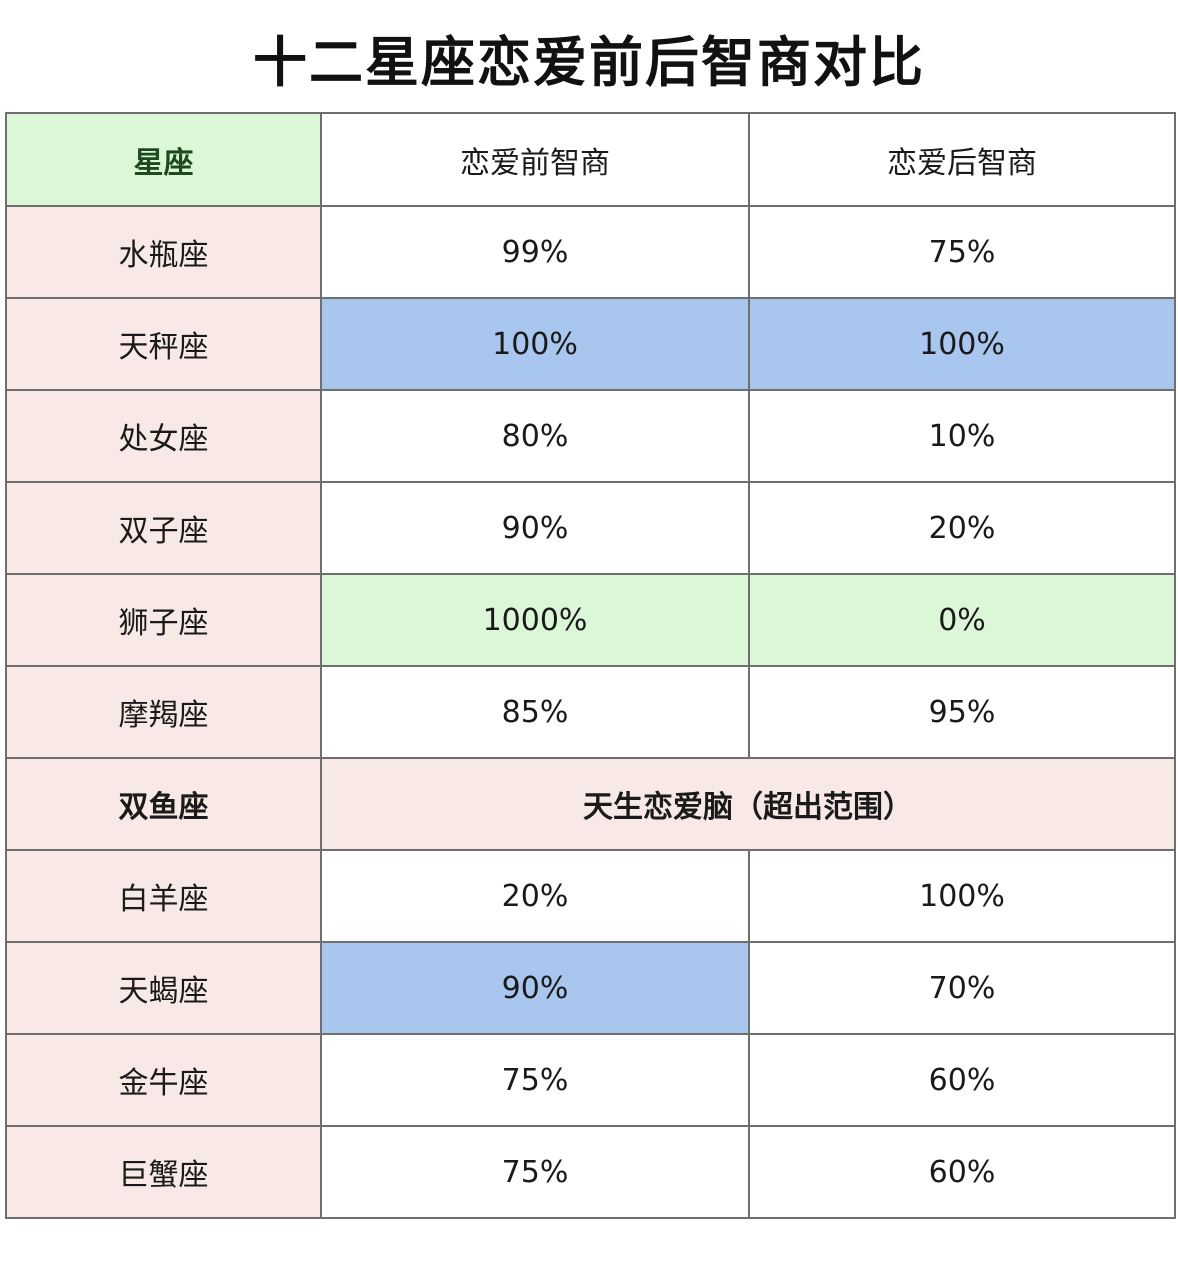  I want to click on table-header-row: 星座 恋爱前智商 恋爱后智商, so click(590, 159).